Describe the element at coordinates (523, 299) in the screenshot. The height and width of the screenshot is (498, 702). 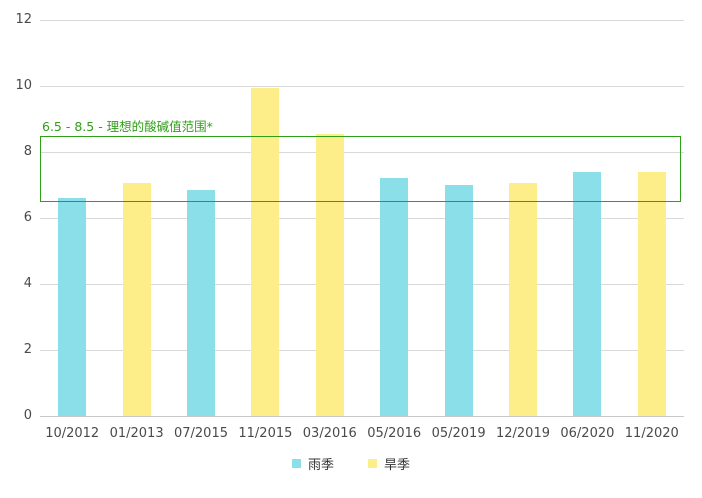
I see `bar-旱季-12-2019` at that location.